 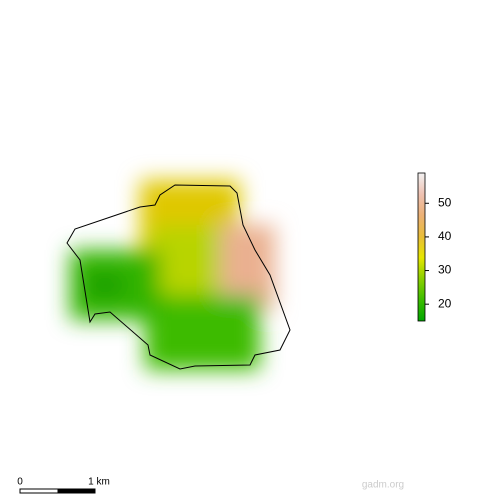 I want to click on scale-label: 1 km, so click(x=99, y=482).